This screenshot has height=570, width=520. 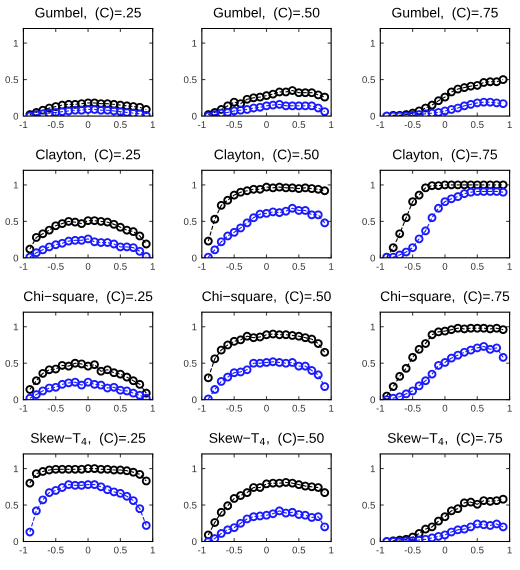 I want to click on chart-title: Chi−square, (C)=.75, so click(x=445, y=297).